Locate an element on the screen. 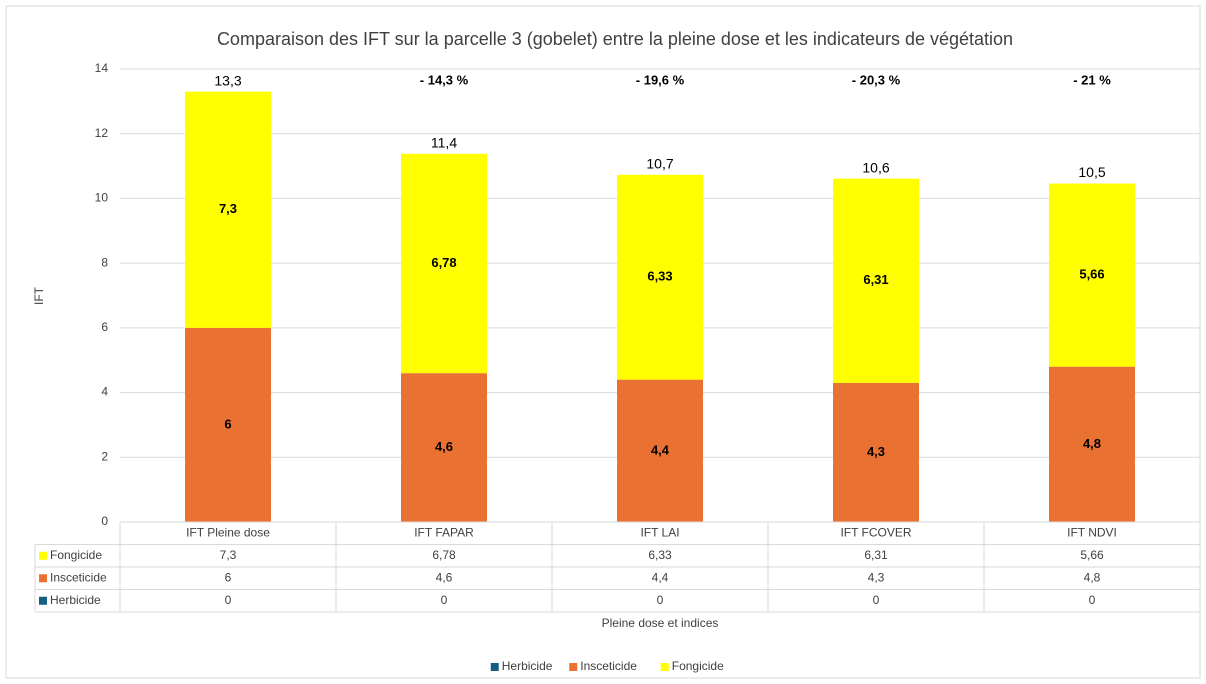 The height and width of the screenshot is (684, 1206). data-label: 7,3 is located at coordinates (228, 208).